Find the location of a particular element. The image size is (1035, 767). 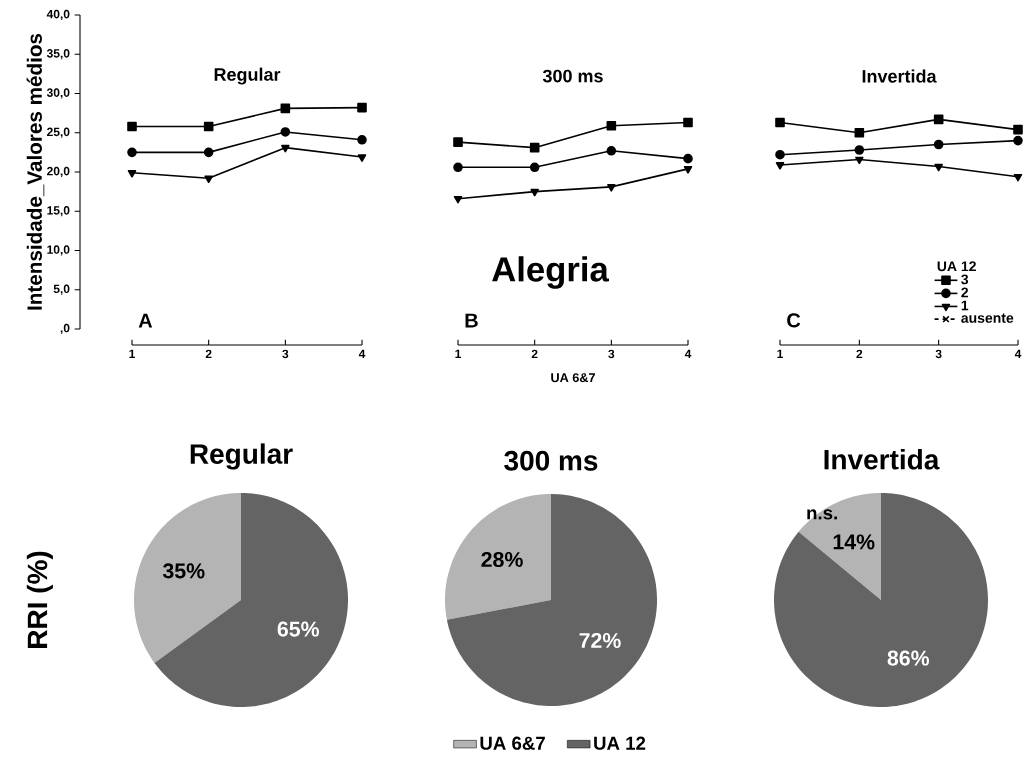

y-axis-title: Intensidade_Valores médios is located at coordinates (35, 171).